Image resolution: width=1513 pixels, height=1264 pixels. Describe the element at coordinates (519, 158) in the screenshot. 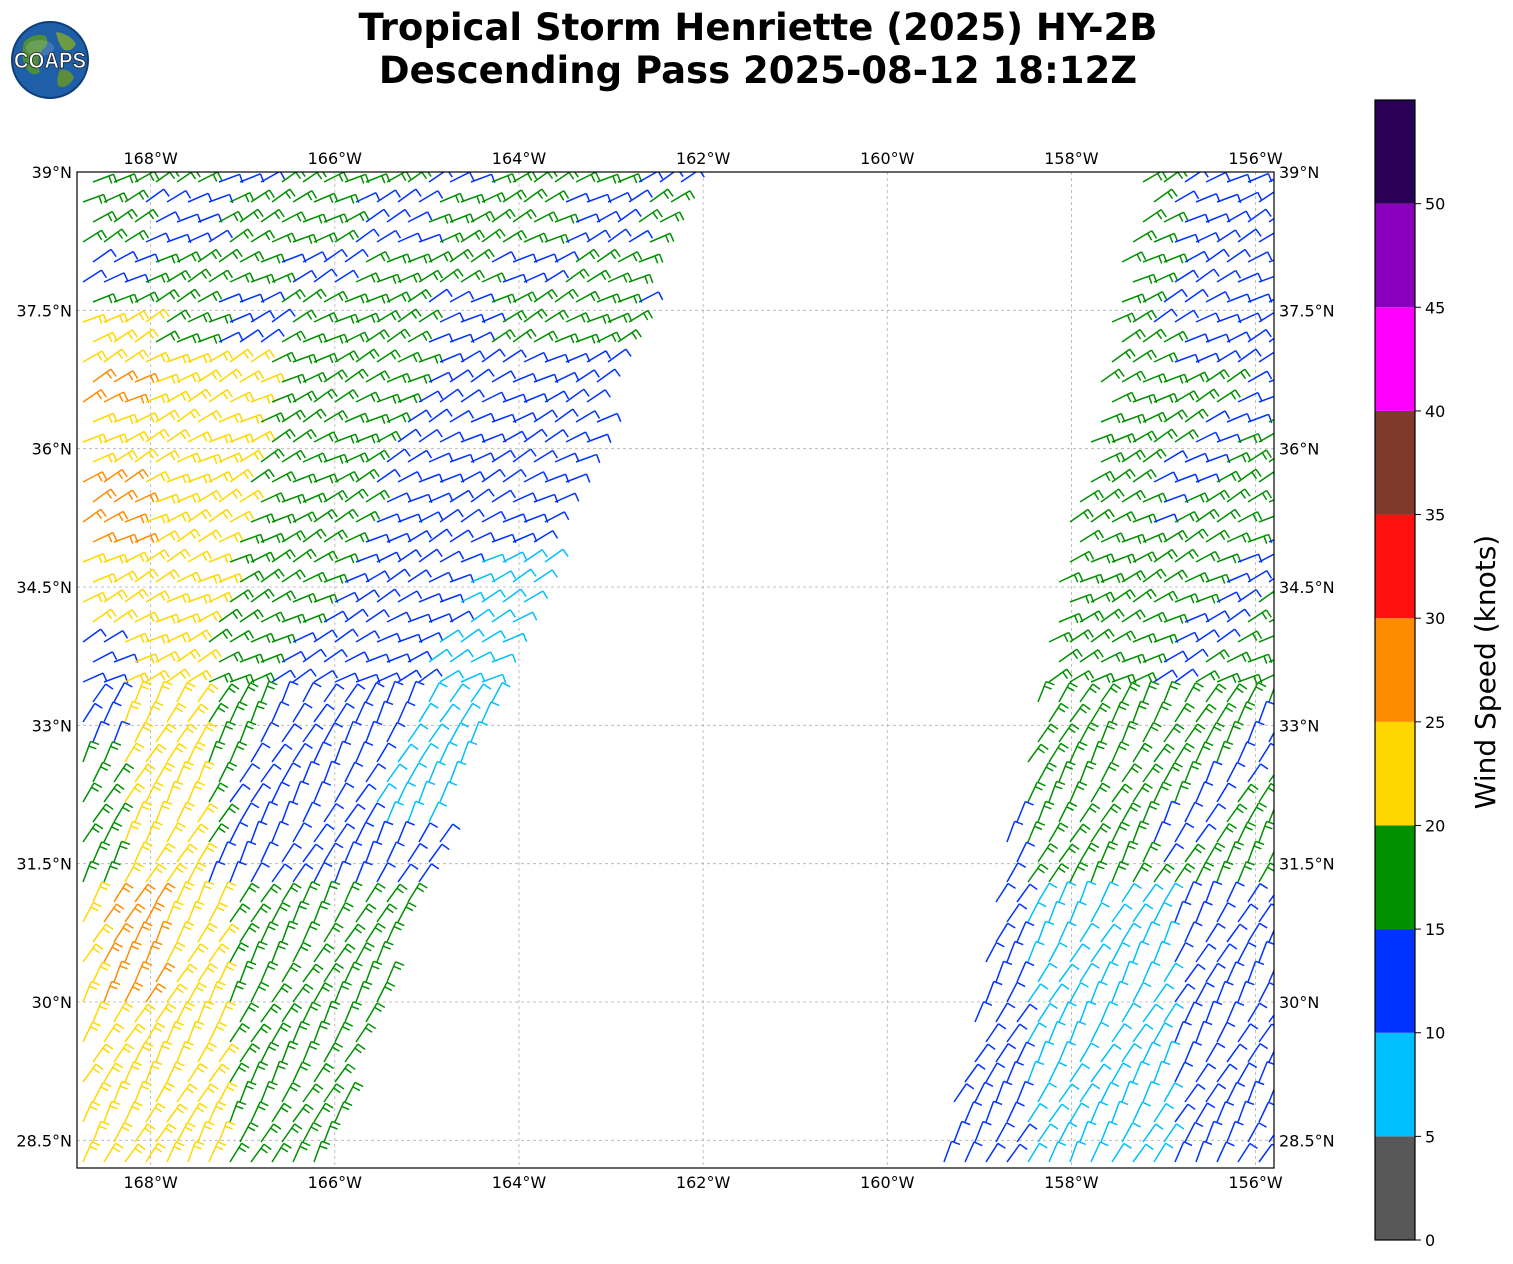

I see `lon-tick-top: 164°W` at that location.